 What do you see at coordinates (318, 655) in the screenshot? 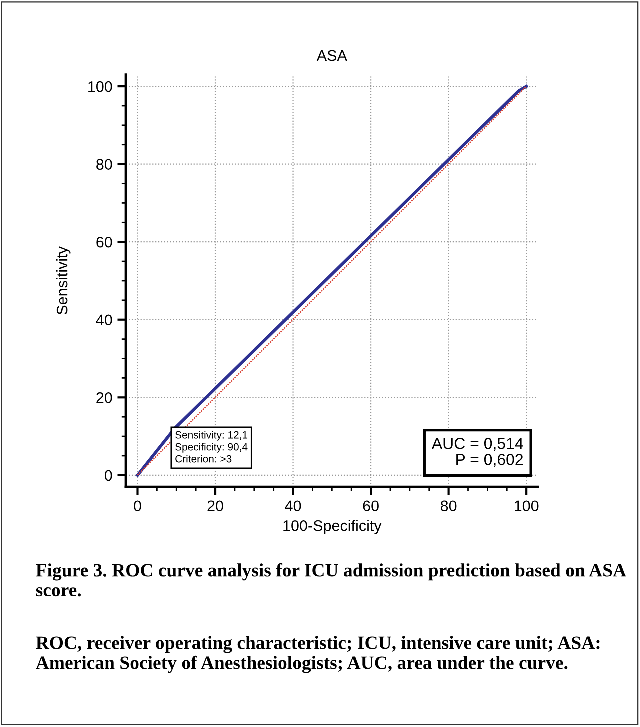
I see `text: ROC, receiver operating characteristic; ICU, intensive care unit; ASA: American Society of Anesthesiologists; AUC, area under the curve.` at bounding box center [318, 655].